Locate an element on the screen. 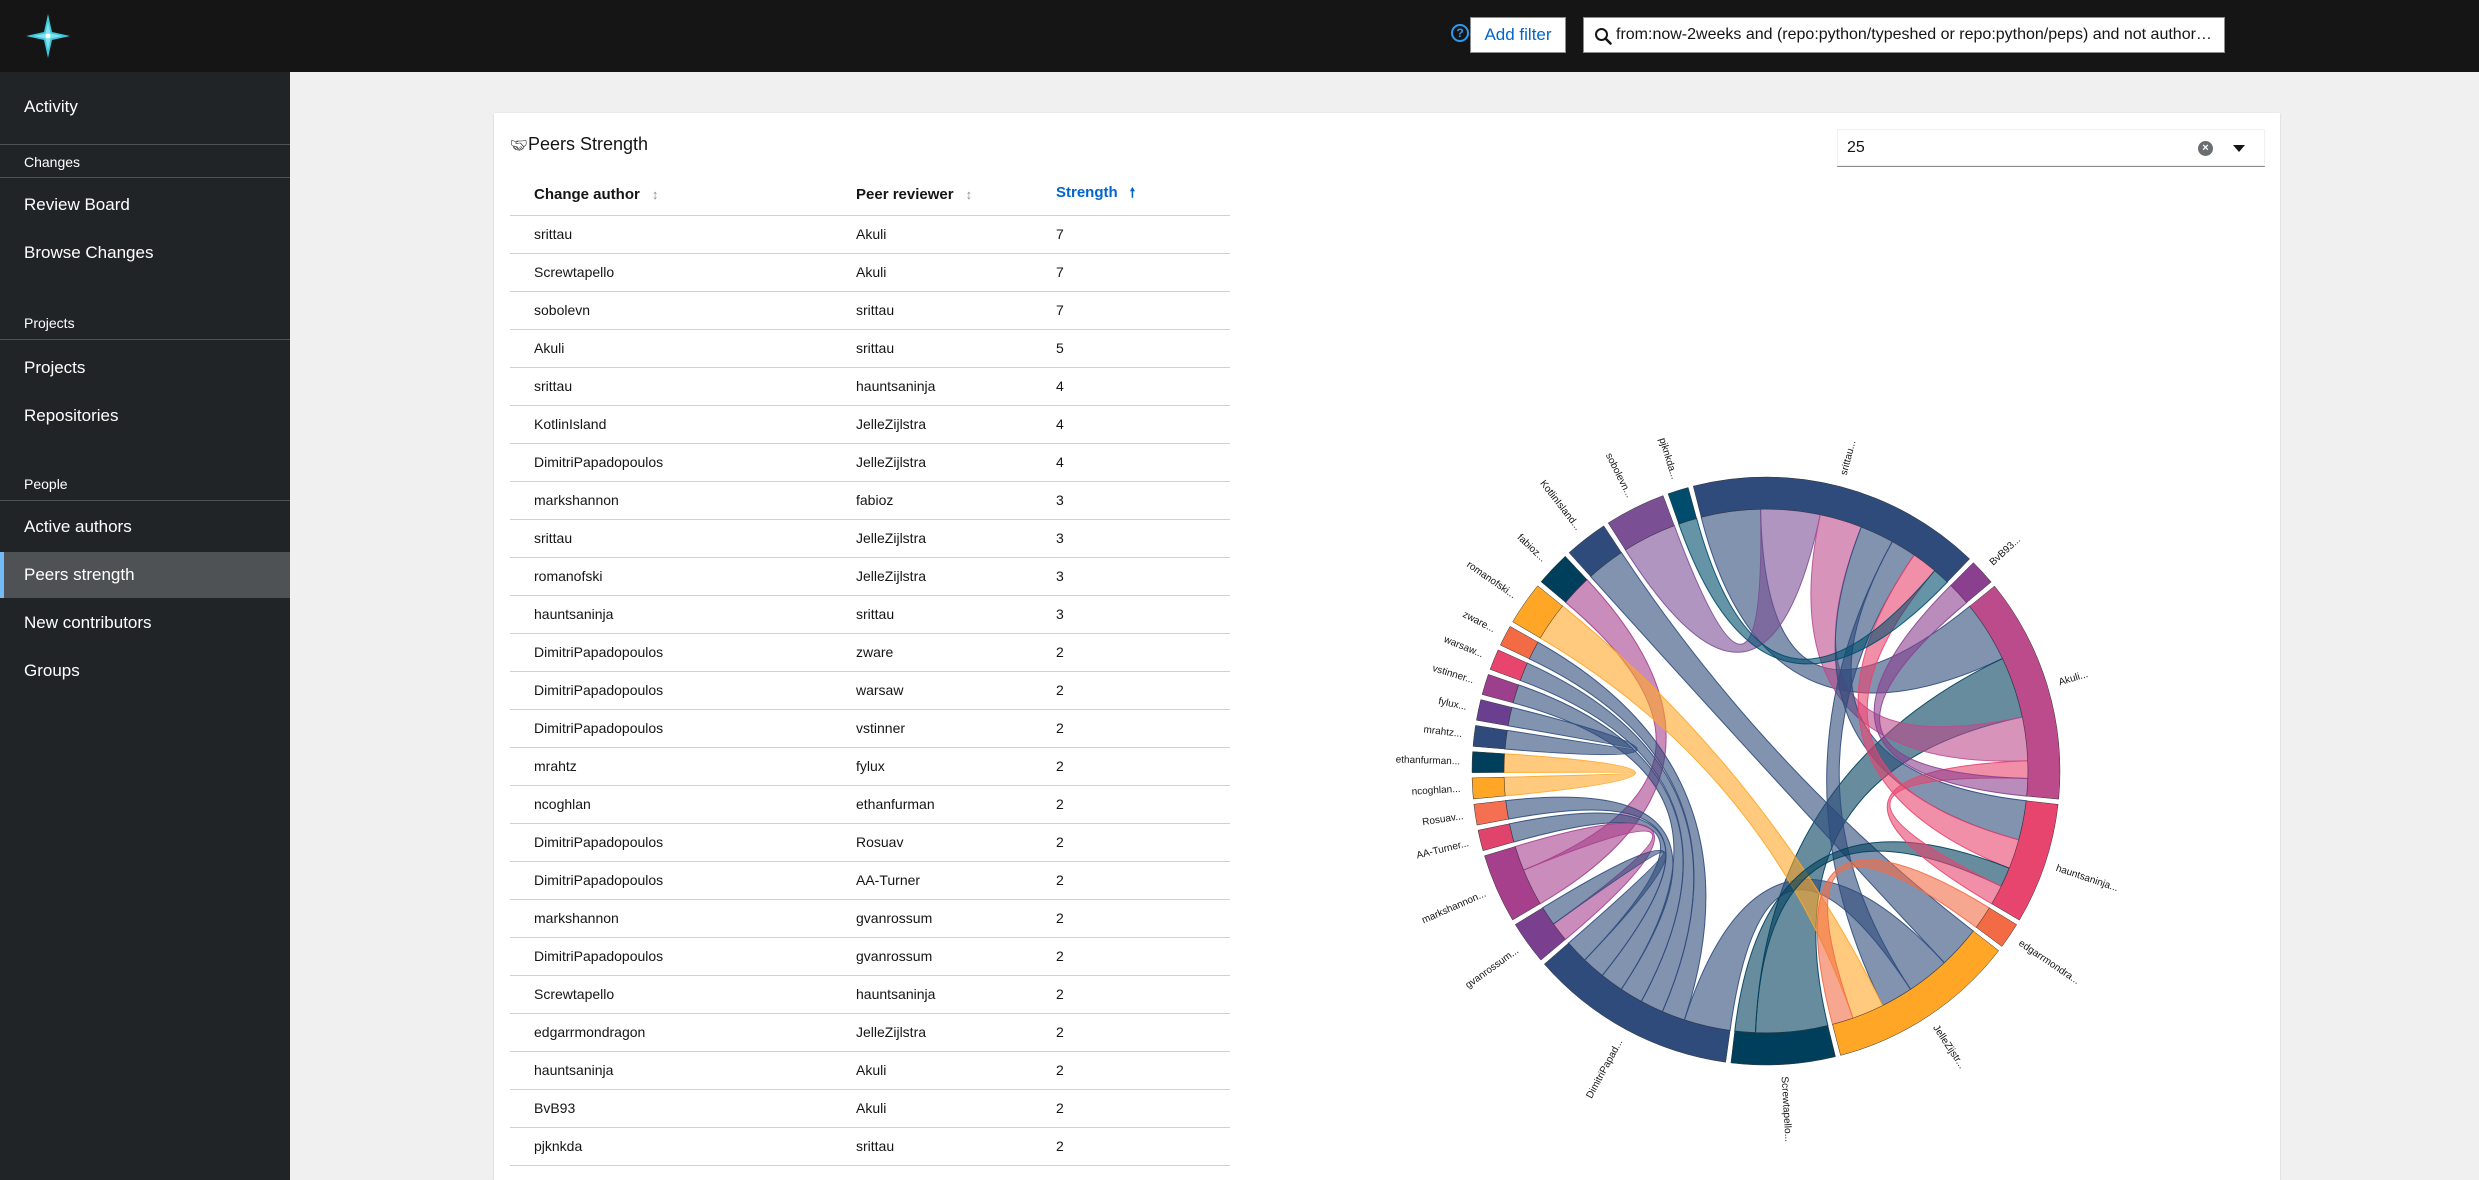 This screenshot has height=1180, width=2479. cell-strength: 7 is located at coordinates (1131, 310).